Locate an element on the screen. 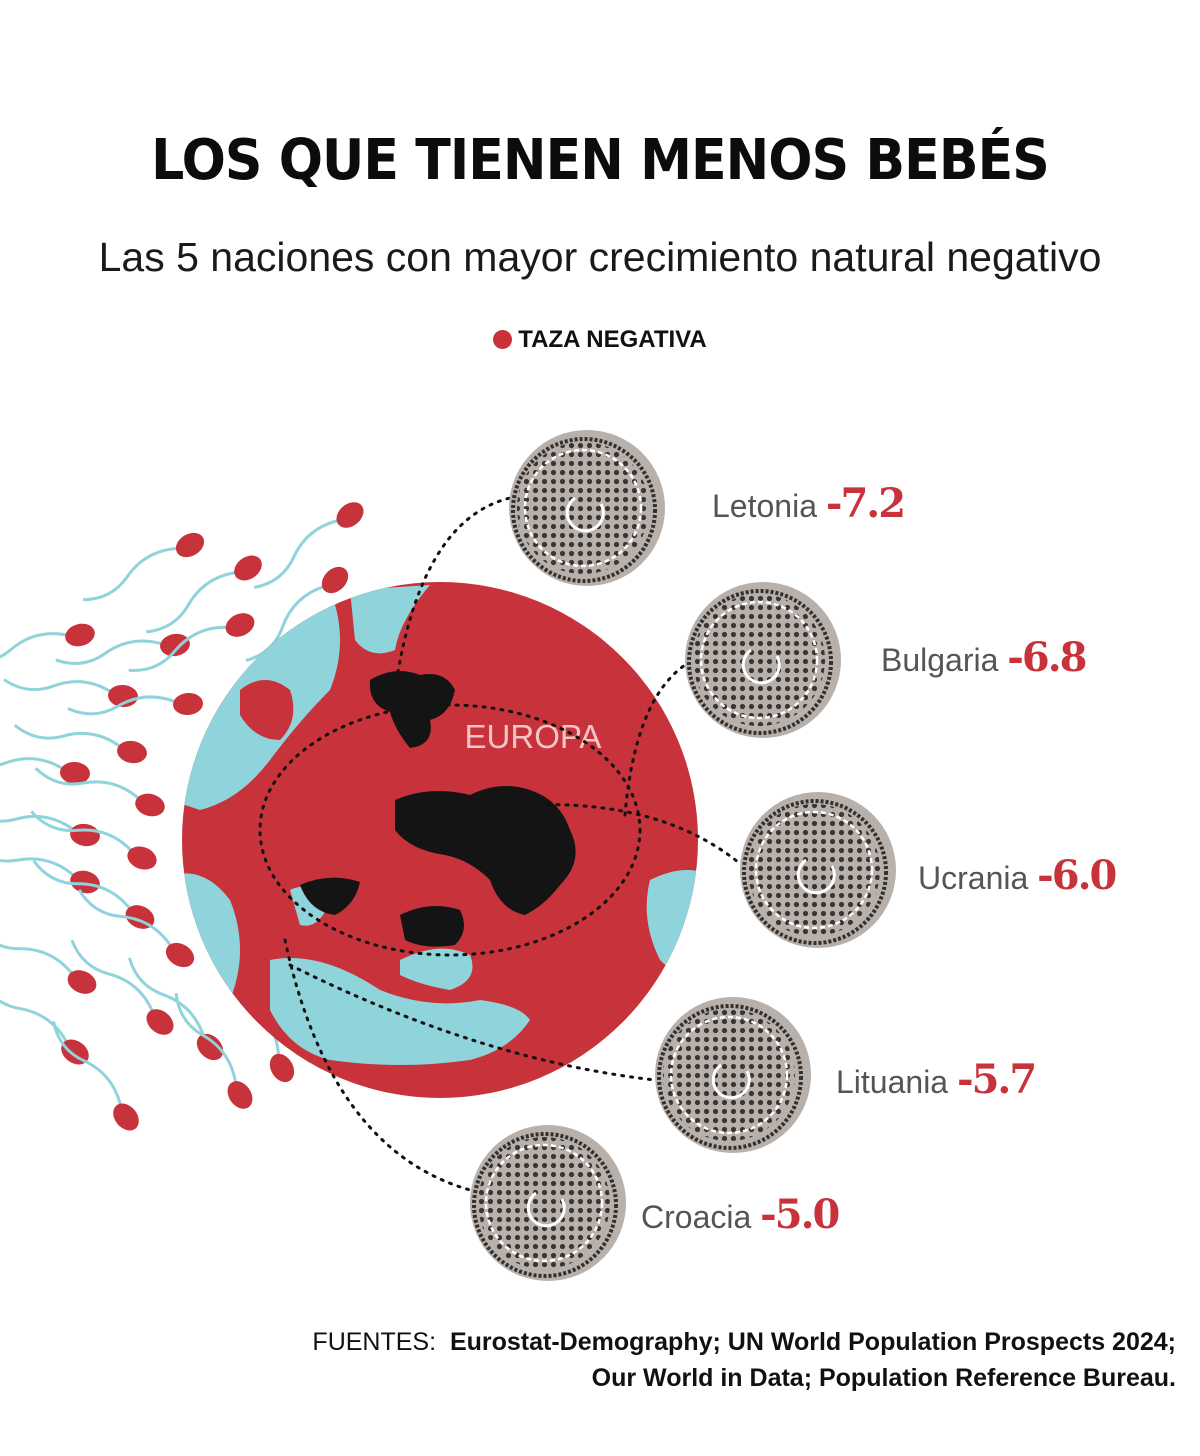 This screenshot has height=1456, width=1200. region-label: EUROPA is located at coordinates (533, 736).